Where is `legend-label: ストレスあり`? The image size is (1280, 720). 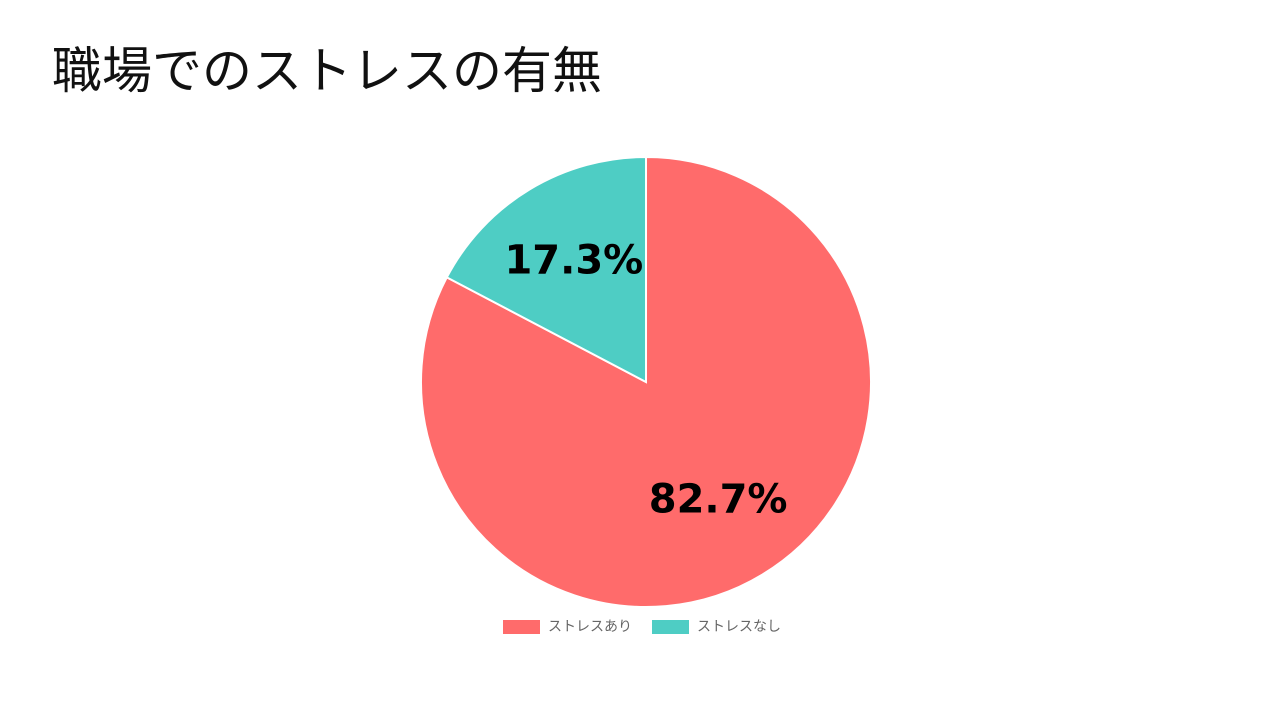 legend-label: ストレスあり is located at coordinates (590, 627).